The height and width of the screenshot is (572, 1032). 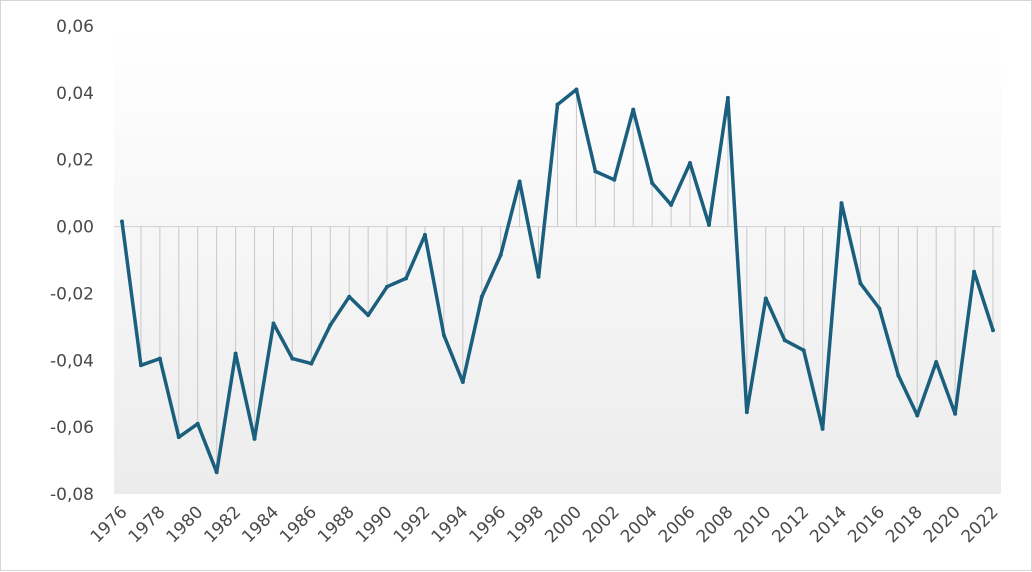 I want to click on y-tick-label: -0,04, so click(x=72, y=361).